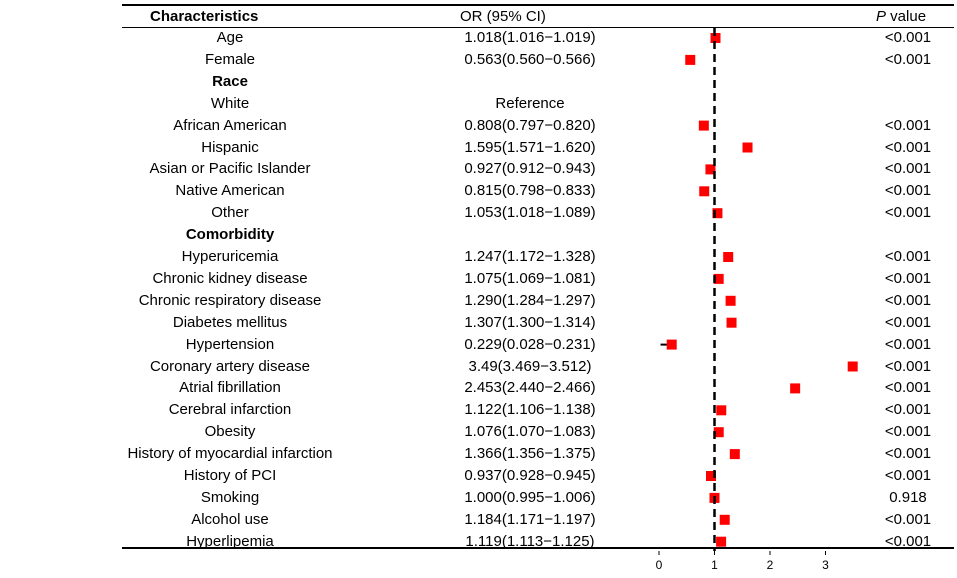 The height and width of the screenshot is (578, 957). Describe the element at coordinates (530, 37) in the screenshot. I see `or-ci-value: 1.018(1.016−1.019)` at that location.